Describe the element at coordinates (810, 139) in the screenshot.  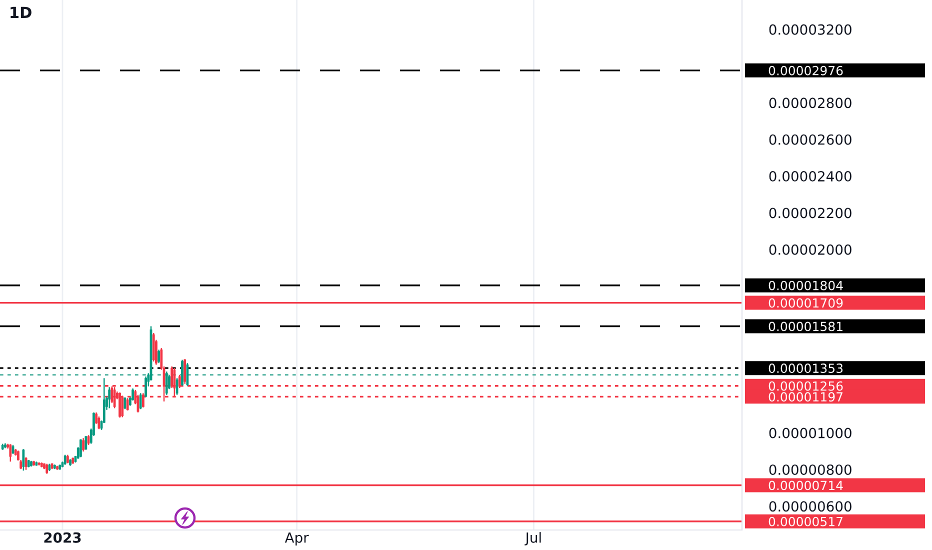
I see `y-tick-label: 0.00002600` at that location.